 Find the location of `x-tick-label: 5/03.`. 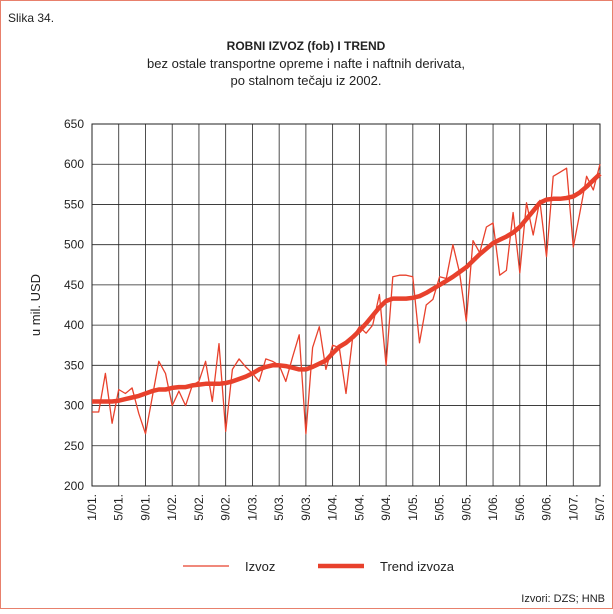

x-tick-label: 5/03. is located at coordinates (279, 507).